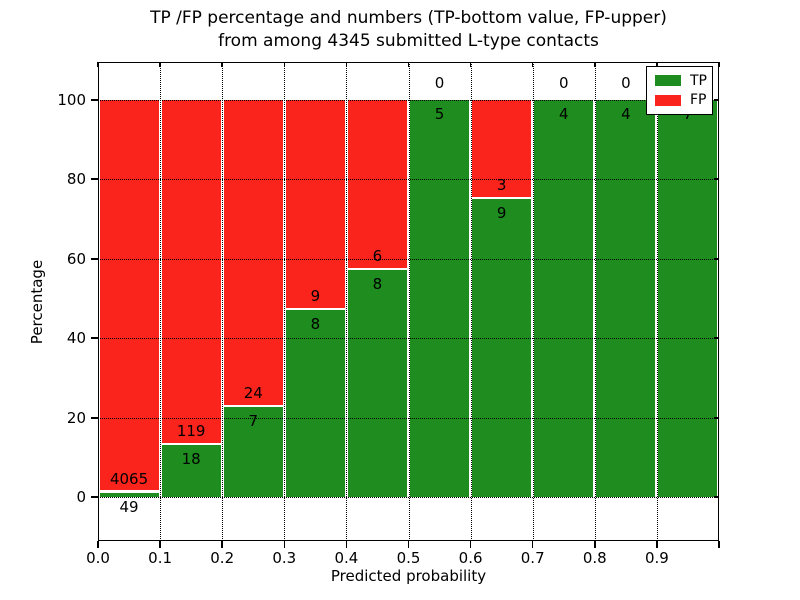 The image size is (800, 600). Describe the element at coordinates (698, 80) in the screenshot. I see `legend-label-tp: TP` at that location.